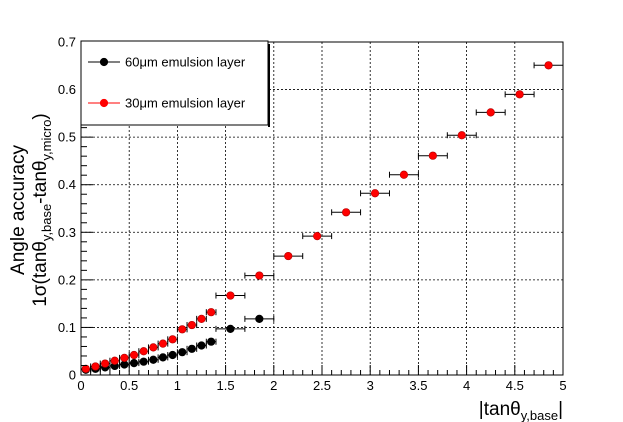 This screenshot has height=422, width=623. Describe the element at coordinates (185, 62) in the screenshot. I see `legend-label: 60μm emulsion layer` at that location.